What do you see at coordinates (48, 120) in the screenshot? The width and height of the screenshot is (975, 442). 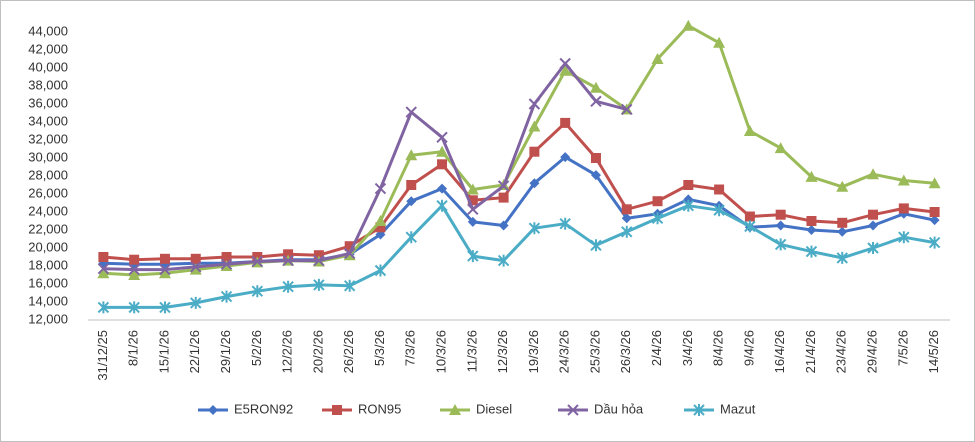 I see `y-tick-label: 34,000` at bounding box center [48, 120].